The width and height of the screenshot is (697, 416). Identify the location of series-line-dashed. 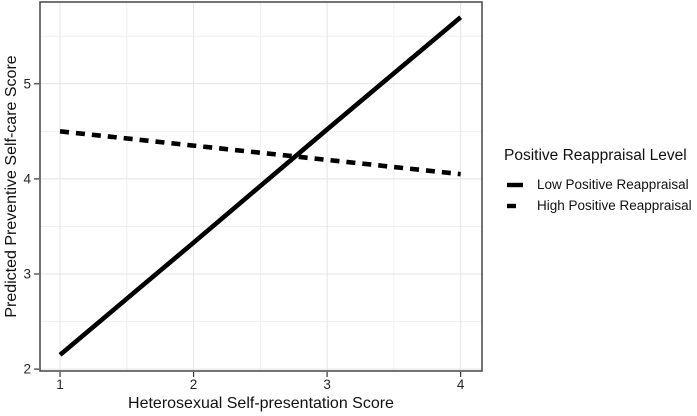
(260, 153).